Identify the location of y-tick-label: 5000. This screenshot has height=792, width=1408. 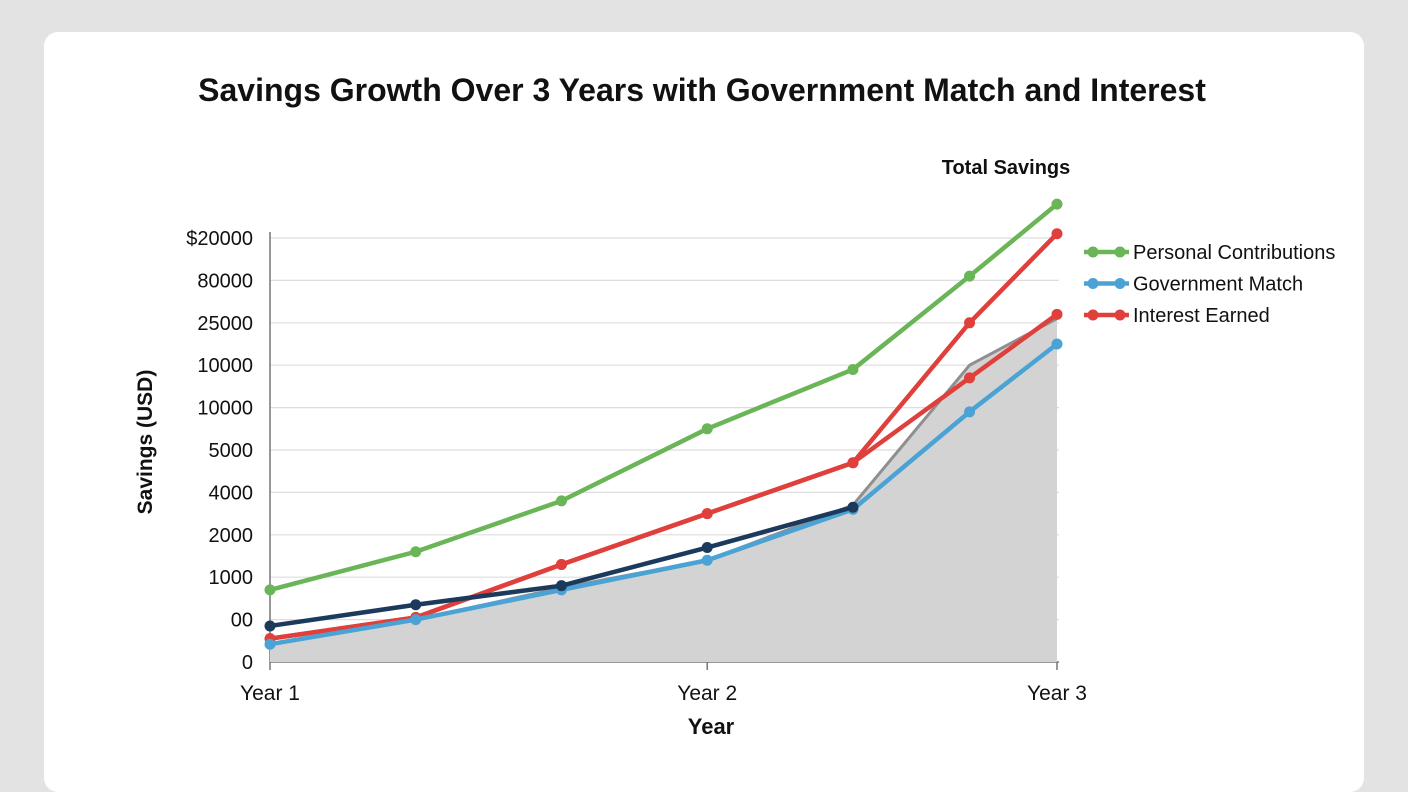
(231, 451).